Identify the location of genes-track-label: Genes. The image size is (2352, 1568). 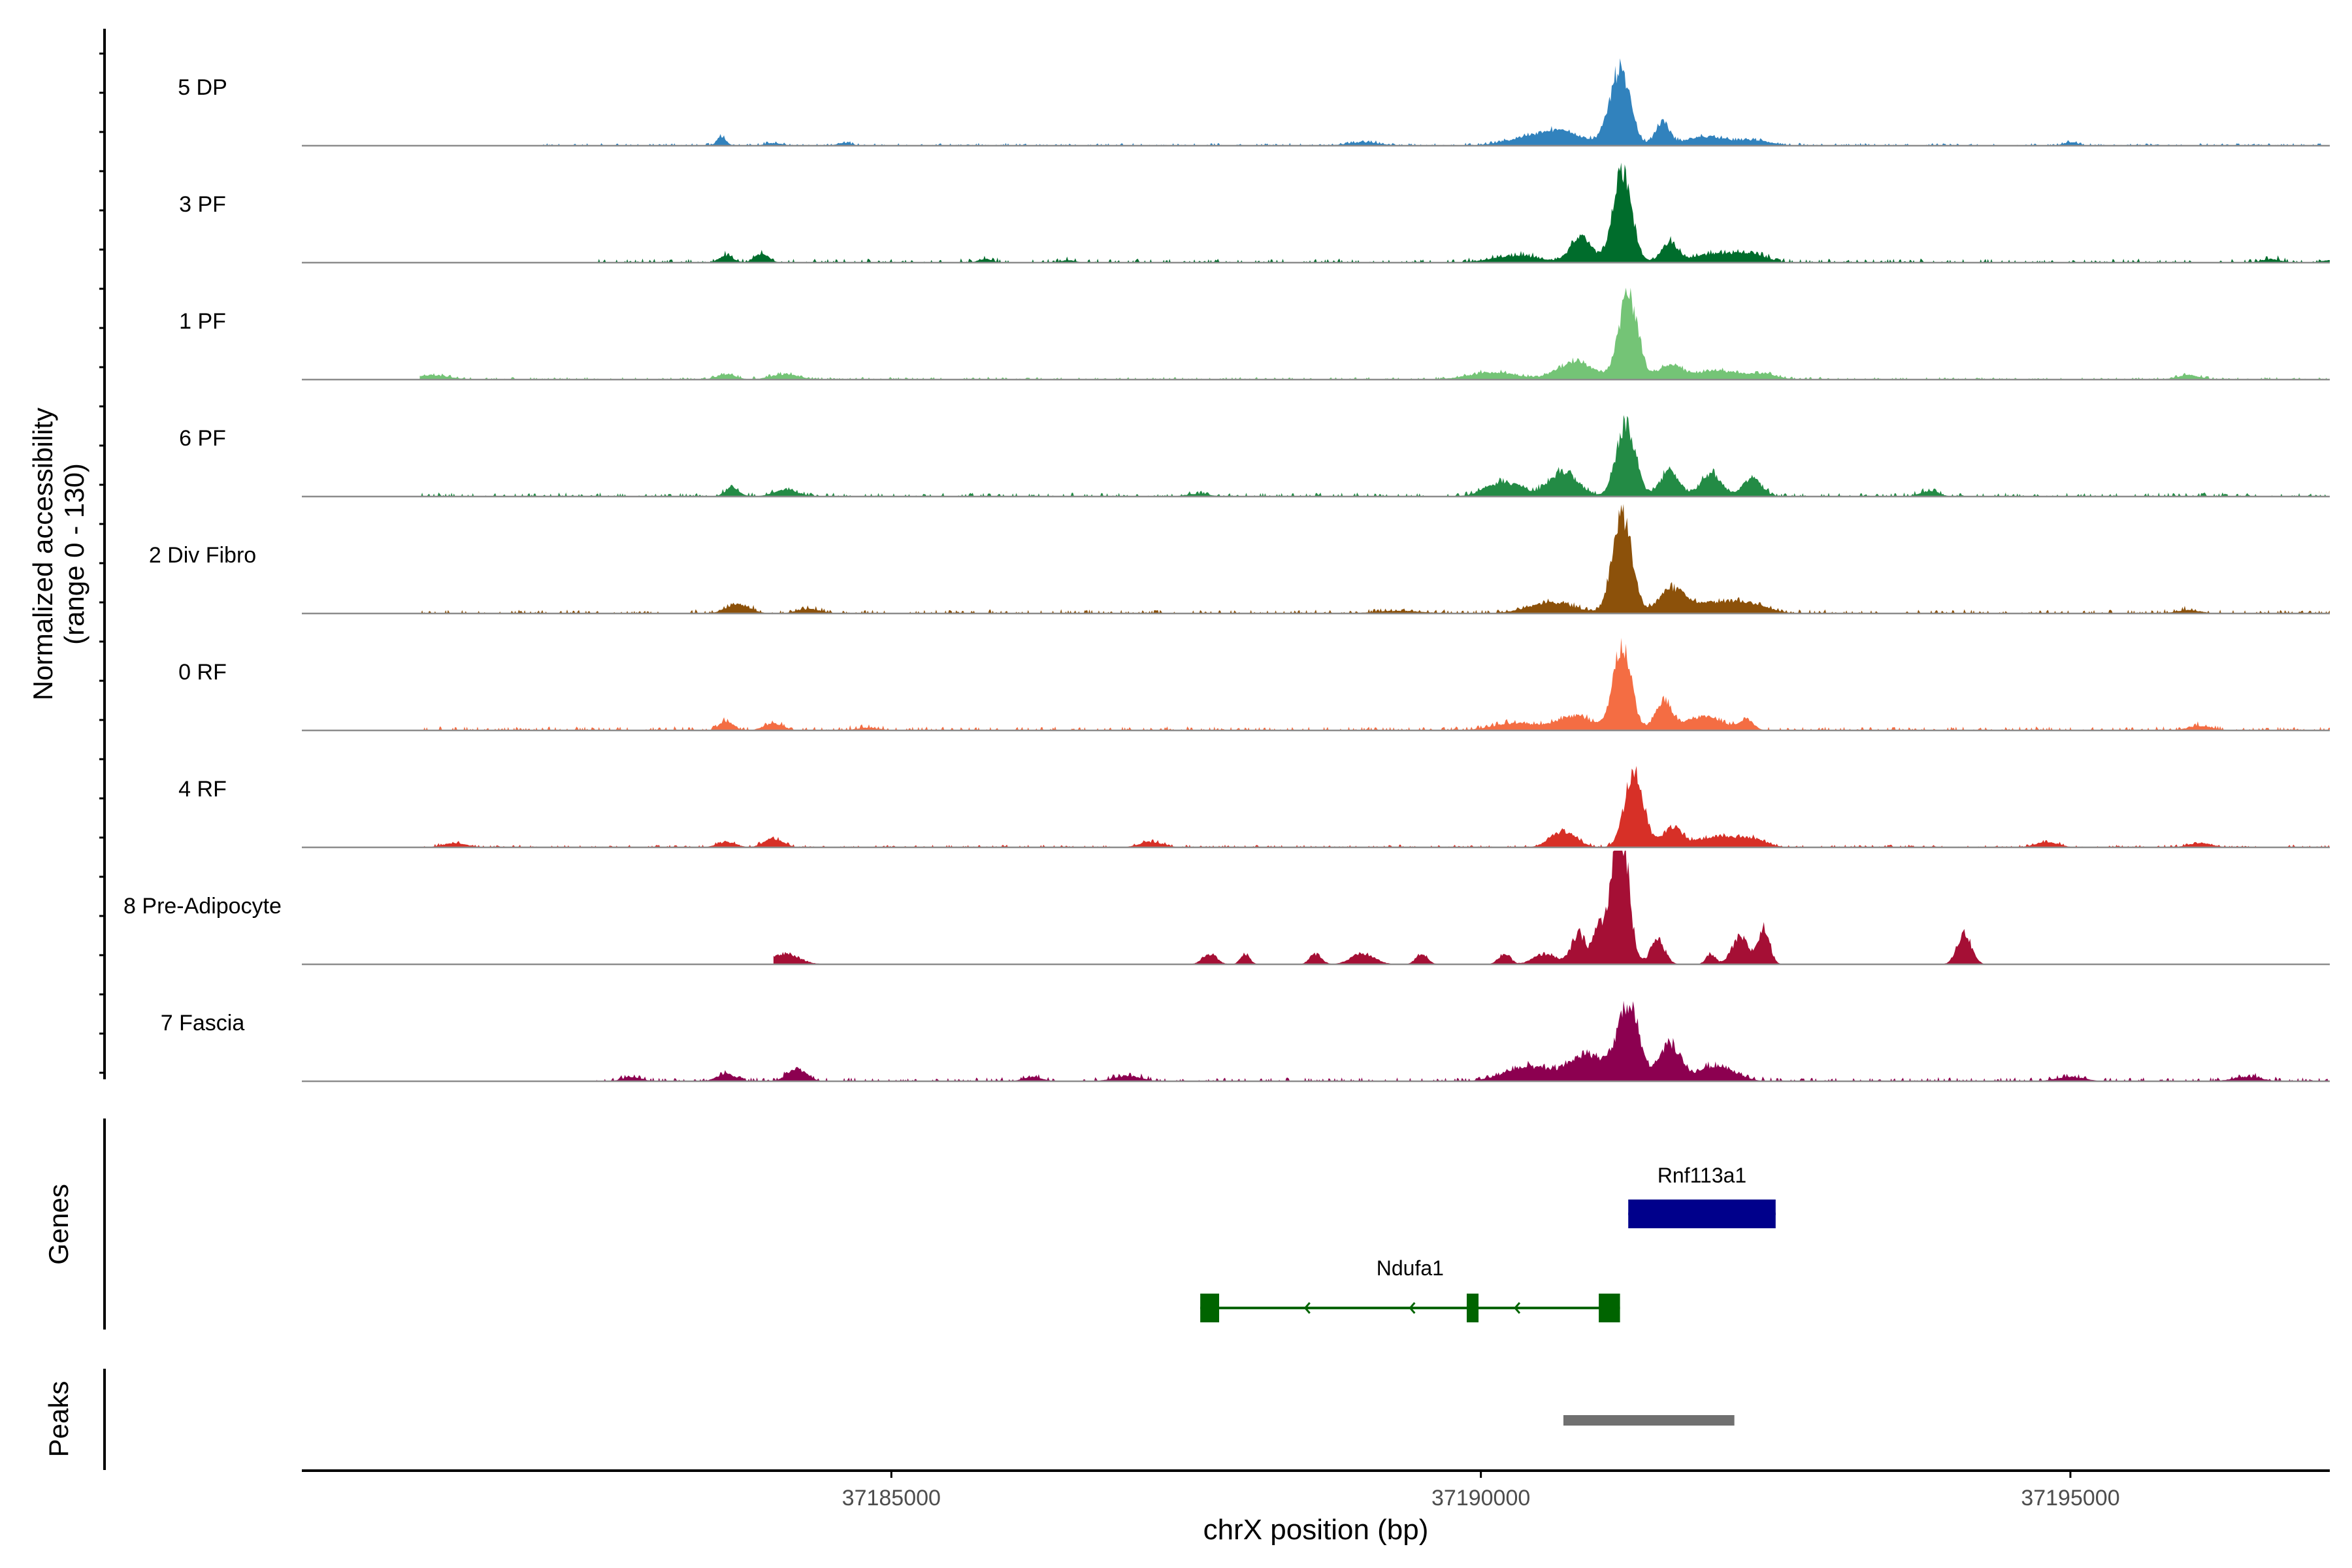
(58, 1224).